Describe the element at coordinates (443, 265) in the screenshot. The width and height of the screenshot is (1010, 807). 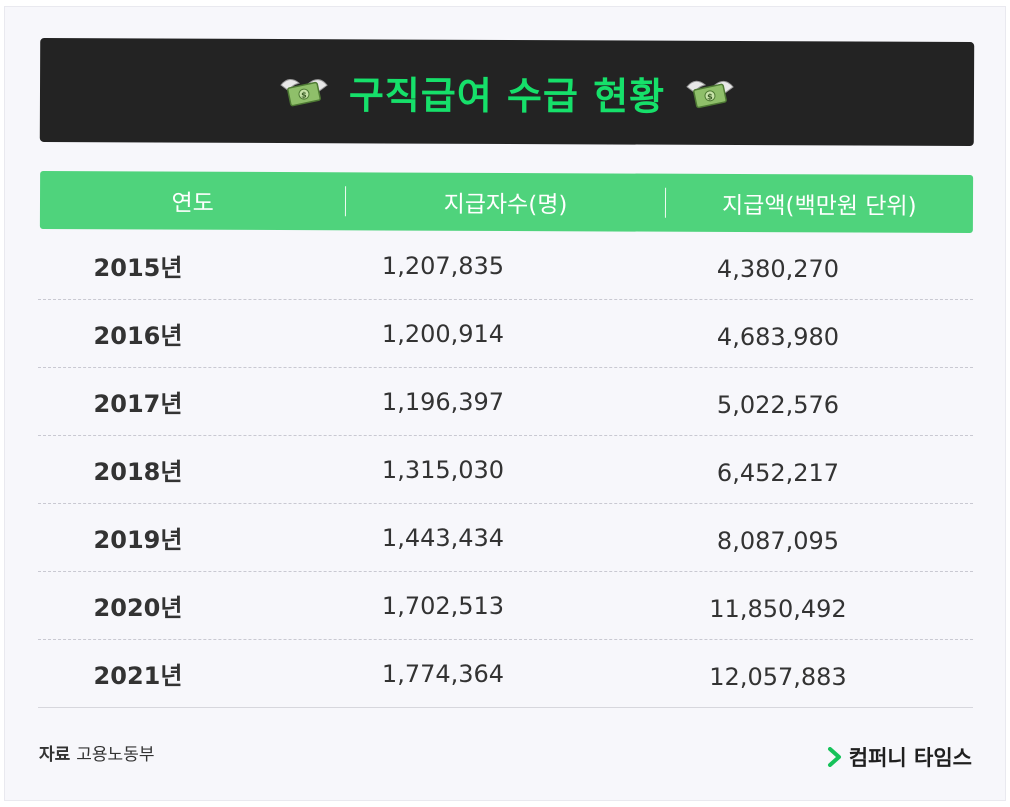
I see `cell-recipients: 1,207,835` at that location.